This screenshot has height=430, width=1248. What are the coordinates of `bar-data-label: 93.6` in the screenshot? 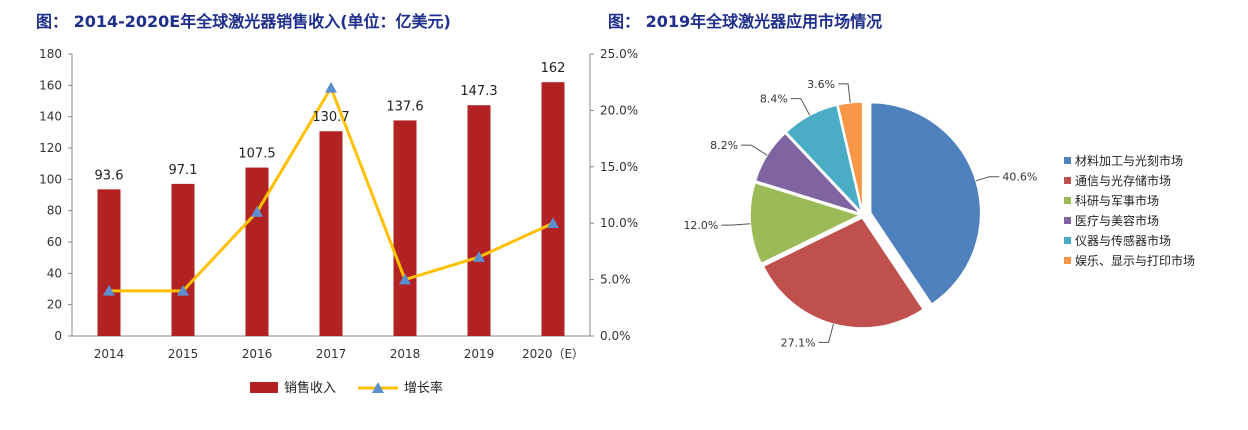 It's located at (109, 175).